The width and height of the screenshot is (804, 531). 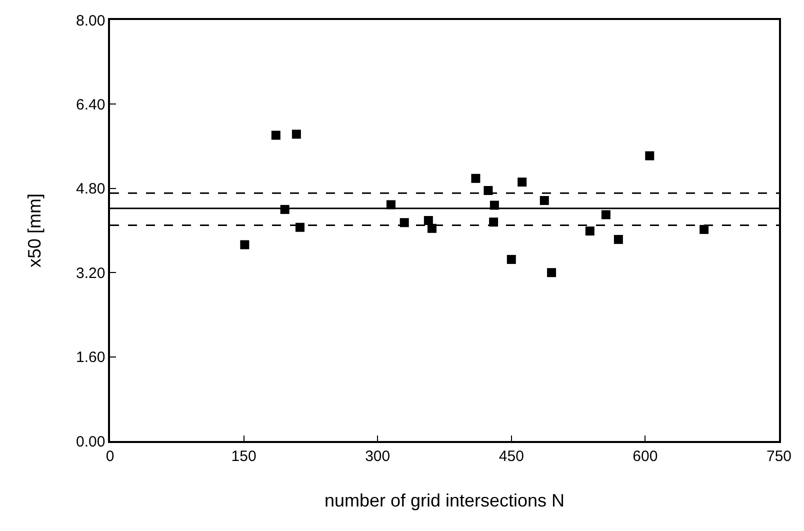 I want to click on y-axis-title: x50 [mm], so click(x=34, y=230).